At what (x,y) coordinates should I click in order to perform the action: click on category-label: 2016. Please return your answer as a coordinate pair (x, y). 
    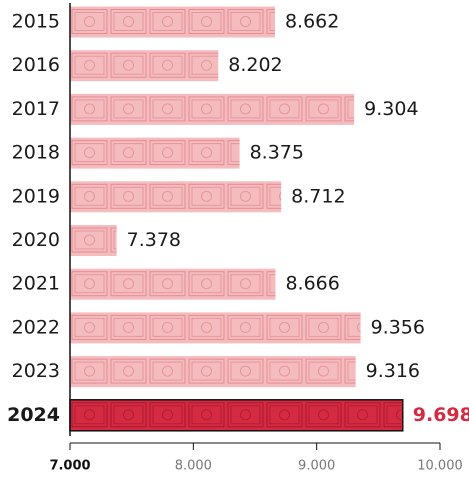
    Looking at the image, I should click on (36, 65).